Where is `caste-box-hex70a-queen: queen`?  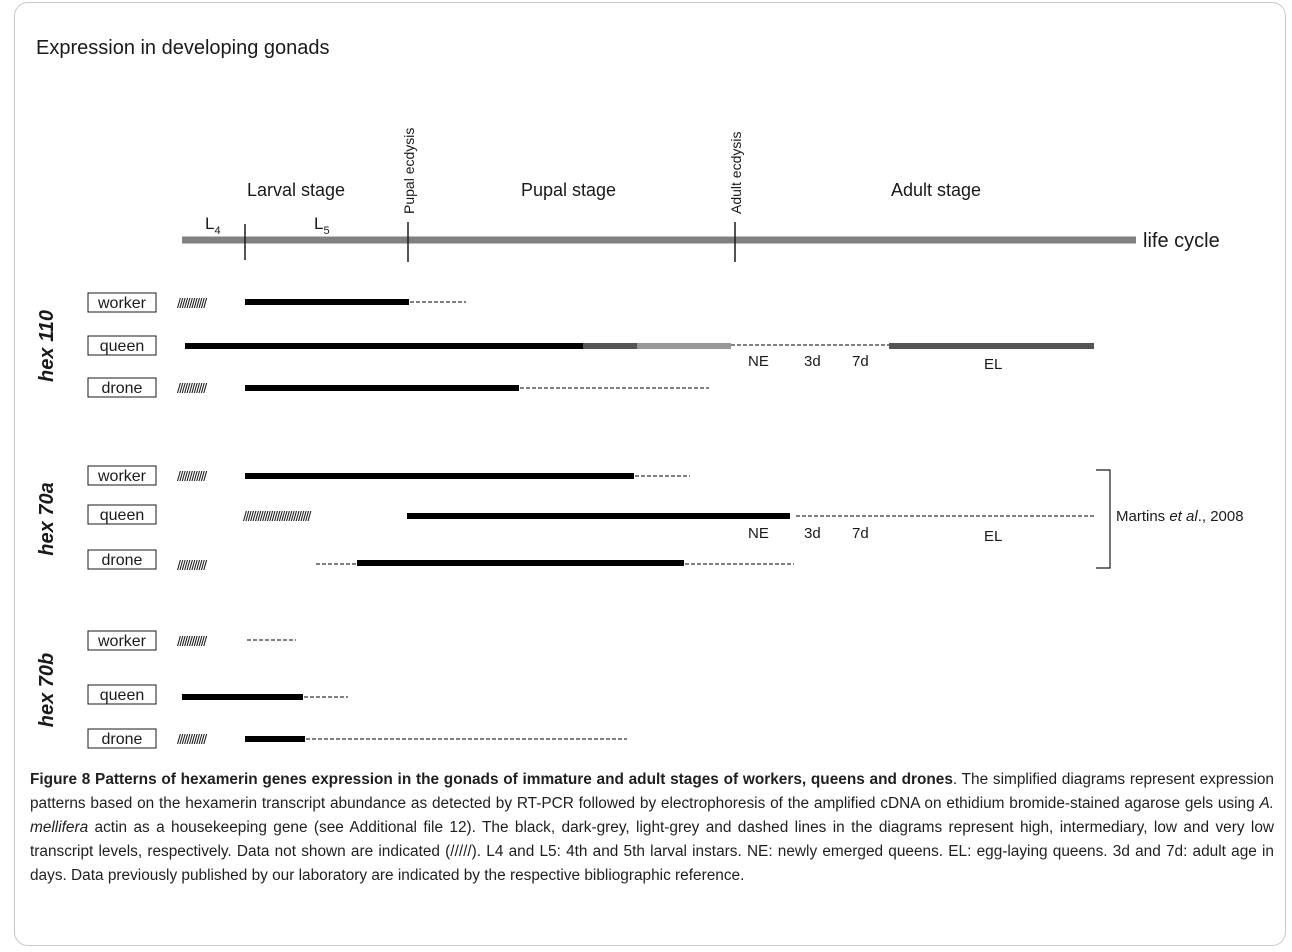
caste-box-hex70a-queen: queen is located at coordinates (122, 514).